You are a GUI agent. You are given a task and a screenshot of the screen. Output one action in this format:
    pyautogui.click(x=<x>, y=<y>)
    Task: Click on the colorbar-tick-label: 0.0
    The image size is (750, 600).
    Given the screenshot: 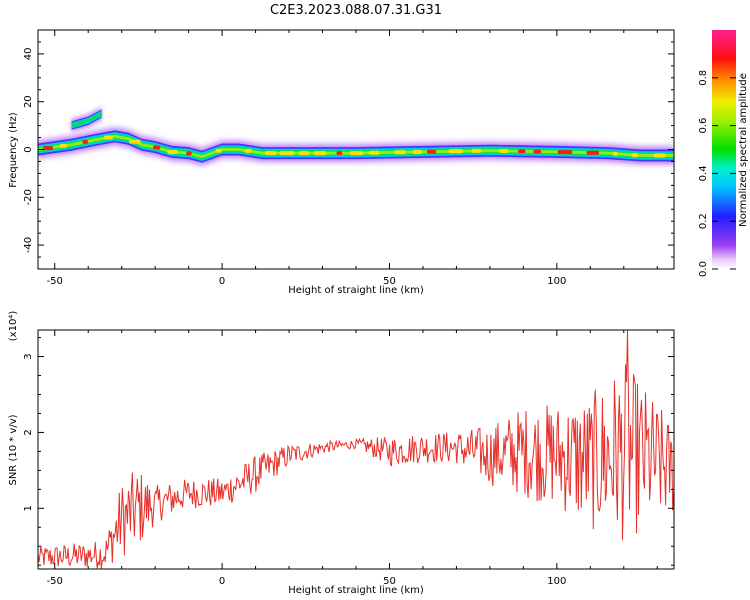 What is the action you would take?
    pyautogui.click(x=703, y=269)
    